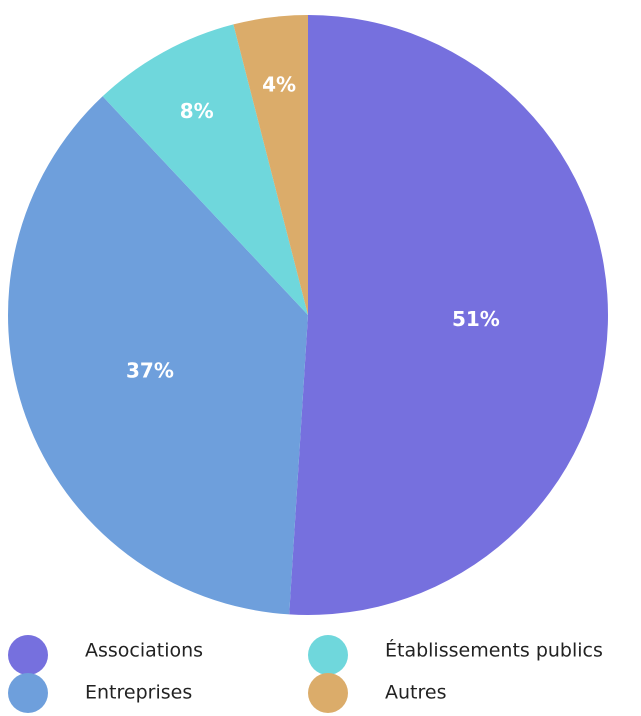 The image size is (641, 716). I want to click on data-label: 37%, so click(150, 370).